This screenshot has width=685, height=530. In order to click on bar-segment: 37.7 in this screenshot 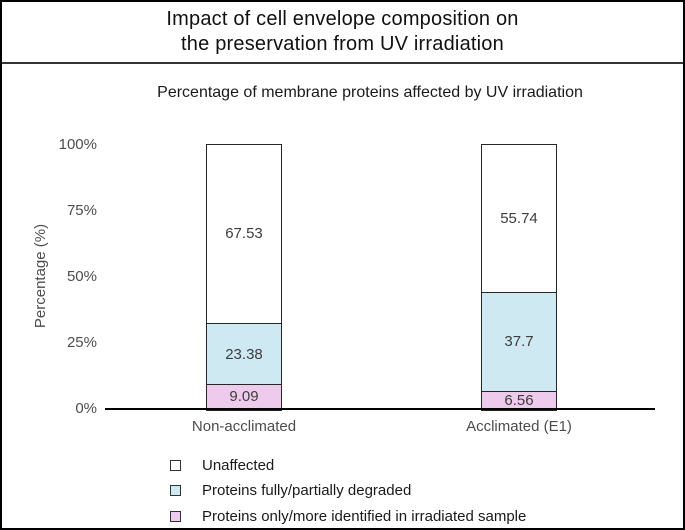, I will do `click(519, 341)`.